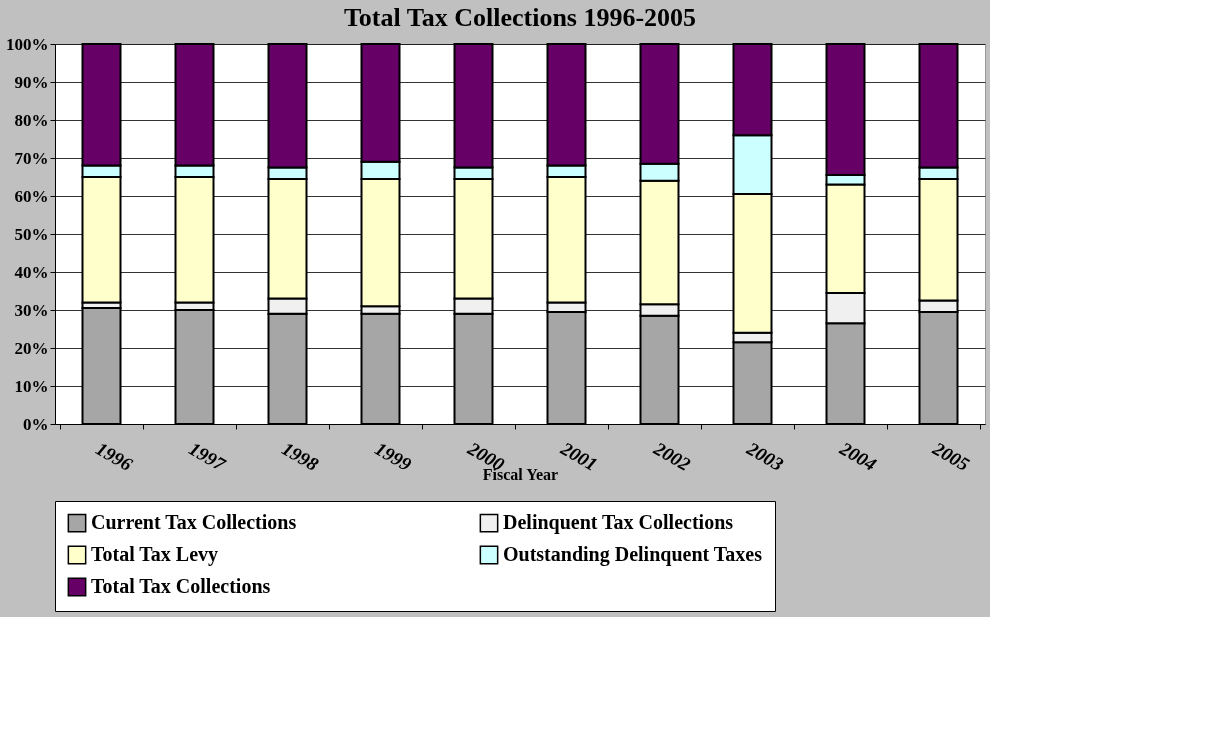 The image size is (1206, 738). Describe the element at coordinates (764, 456) in the screenshot. I see `x-tick-label: 2003` at that location.